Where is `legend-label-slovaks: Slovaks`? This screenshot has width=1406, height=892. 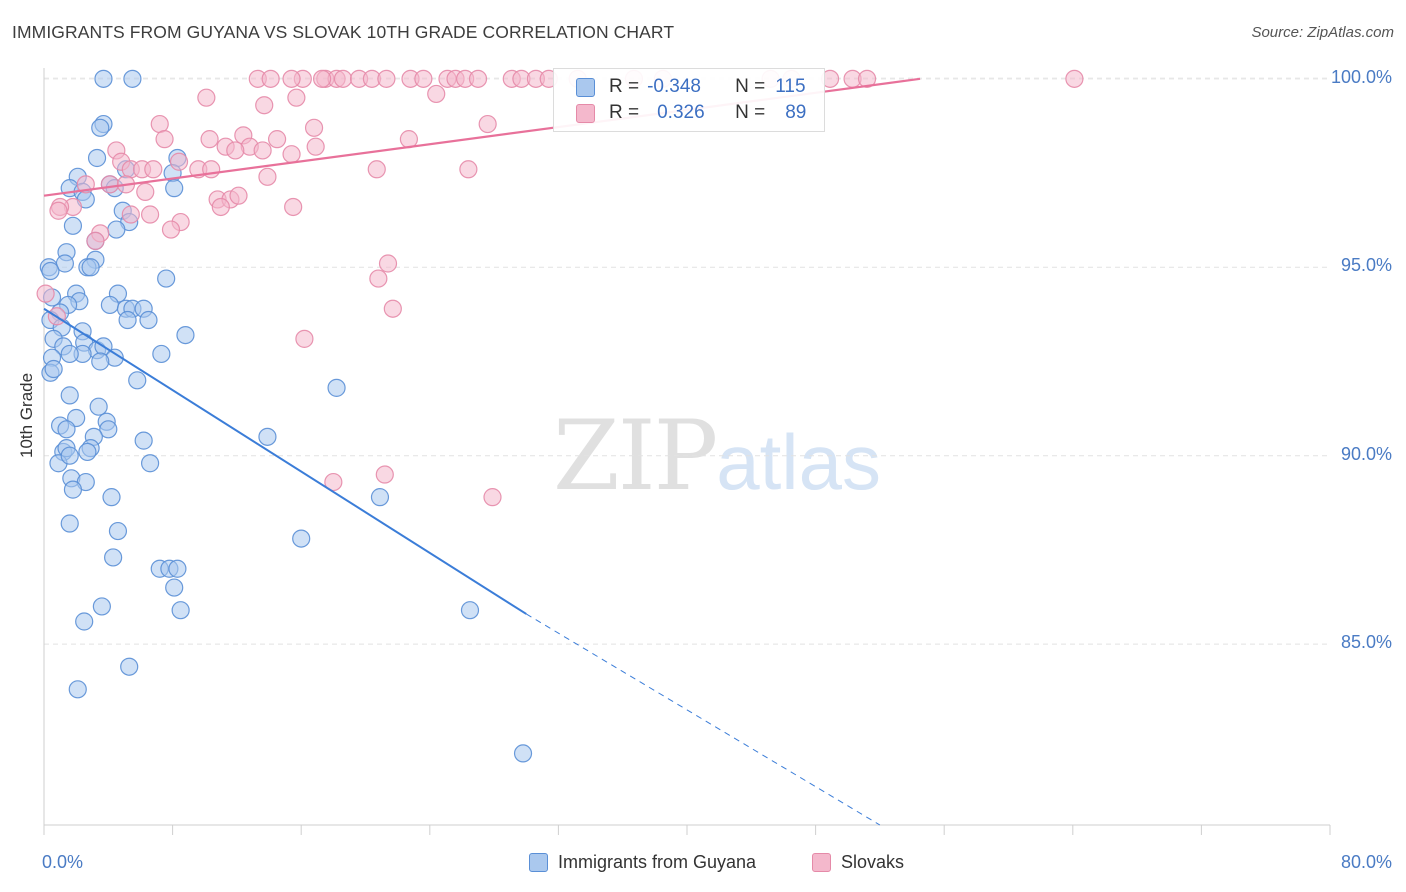 legend-label-slovaks: Slovaks is located at coordinates (873, 862).